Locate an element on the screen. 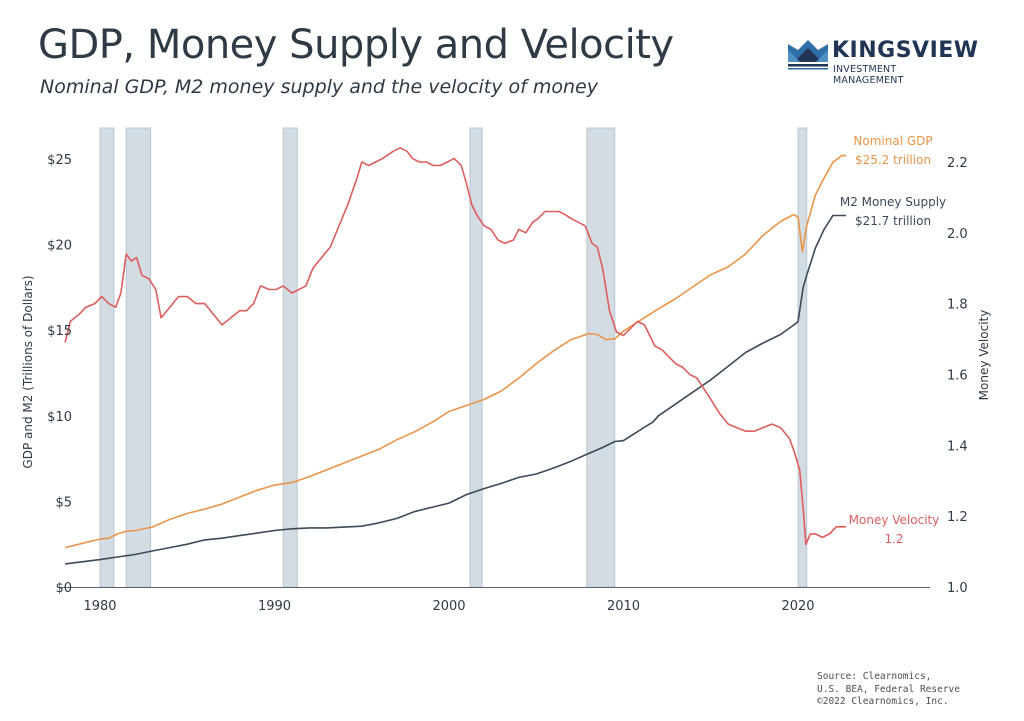 The height and width of the screenshot is (721, 1024). y-tick-label: $5 is located at coordinates (63, 502).